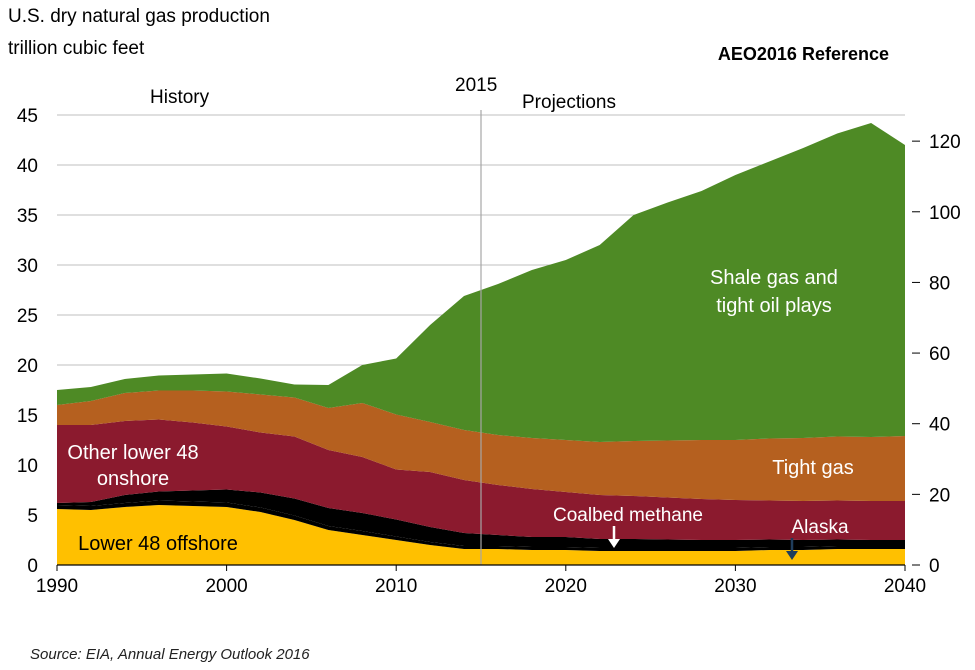 This screenshot has width=975, height=670. I want to click on alaska-label: Alaska, so click(819, 527).